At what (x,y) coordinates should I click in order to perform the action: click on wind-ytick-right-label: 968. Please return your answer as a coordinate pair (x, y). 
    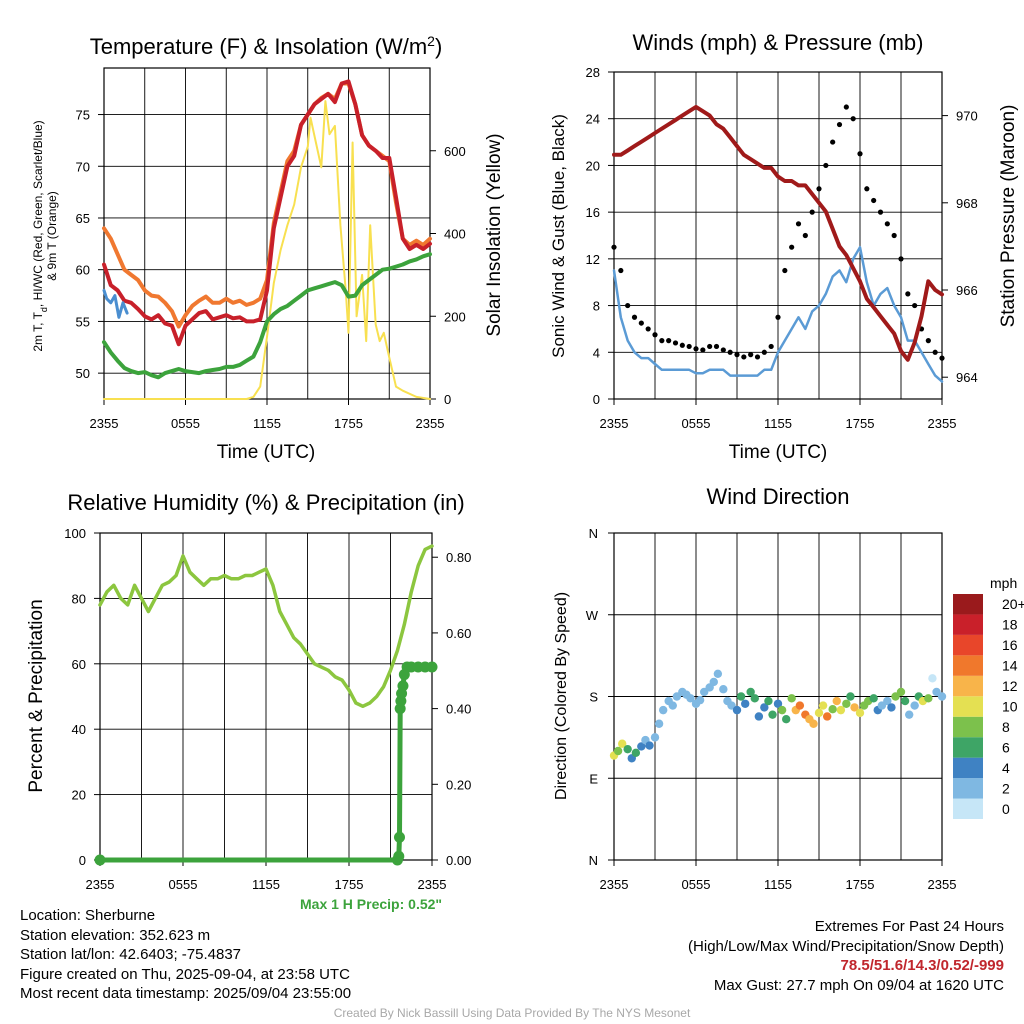
    Looking at the image, I should click on (967, 203).